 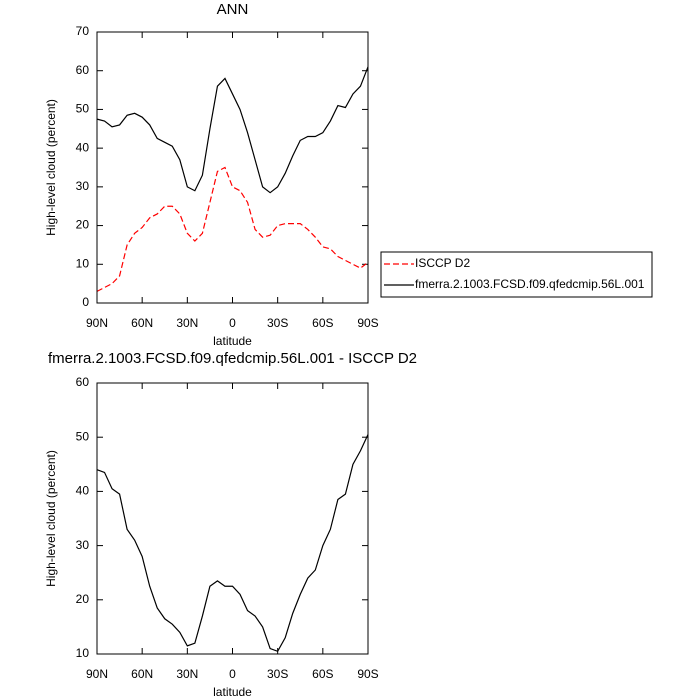 What do you see at coordinates (83, 31) in the screenshot?
I see `y-tick-label: 70` at bounding box center [83, 31].